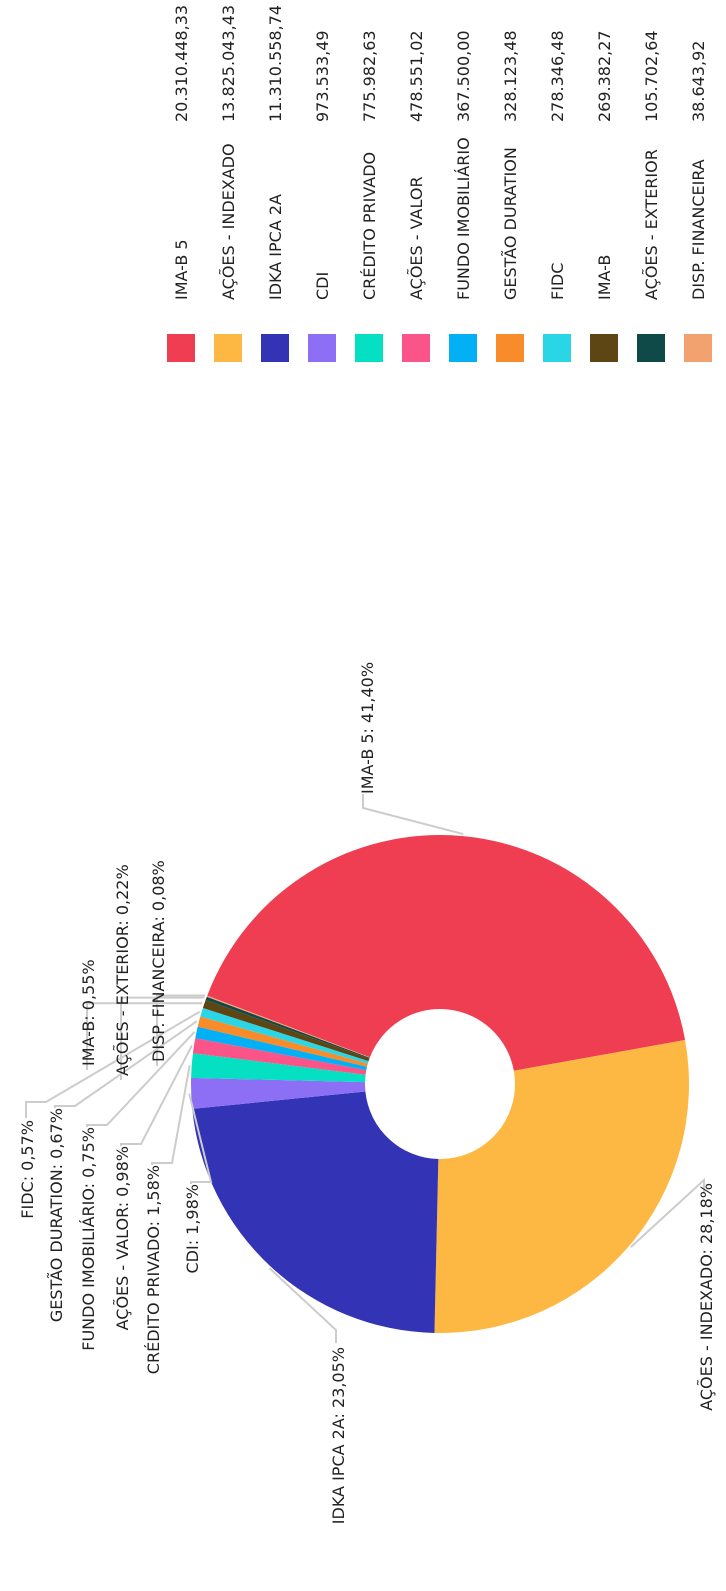  What do you see at coordinates (651, 76) in the screenshot?
I see `legend-value: 105.702,64` at bounding box center [651, 76].